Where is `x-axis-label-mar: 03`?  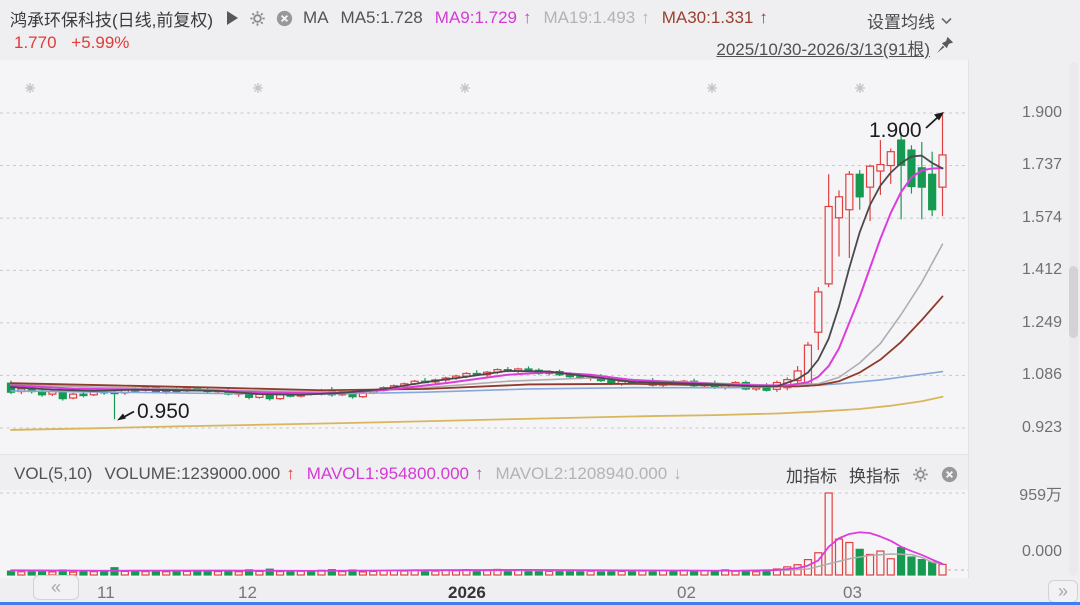
x-axis-label-mar: 03 is located at coordinates (852, 592).